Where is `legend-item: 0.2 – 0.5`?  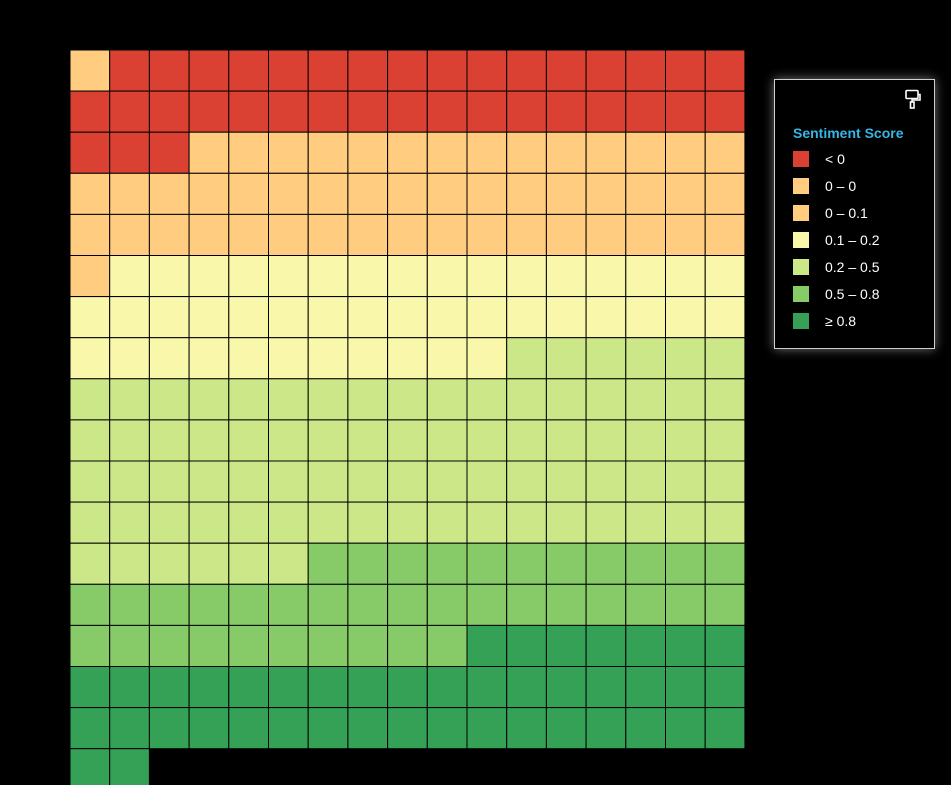
legend-item: 0.2 – 0.5 is located at coordinates (836, 267).